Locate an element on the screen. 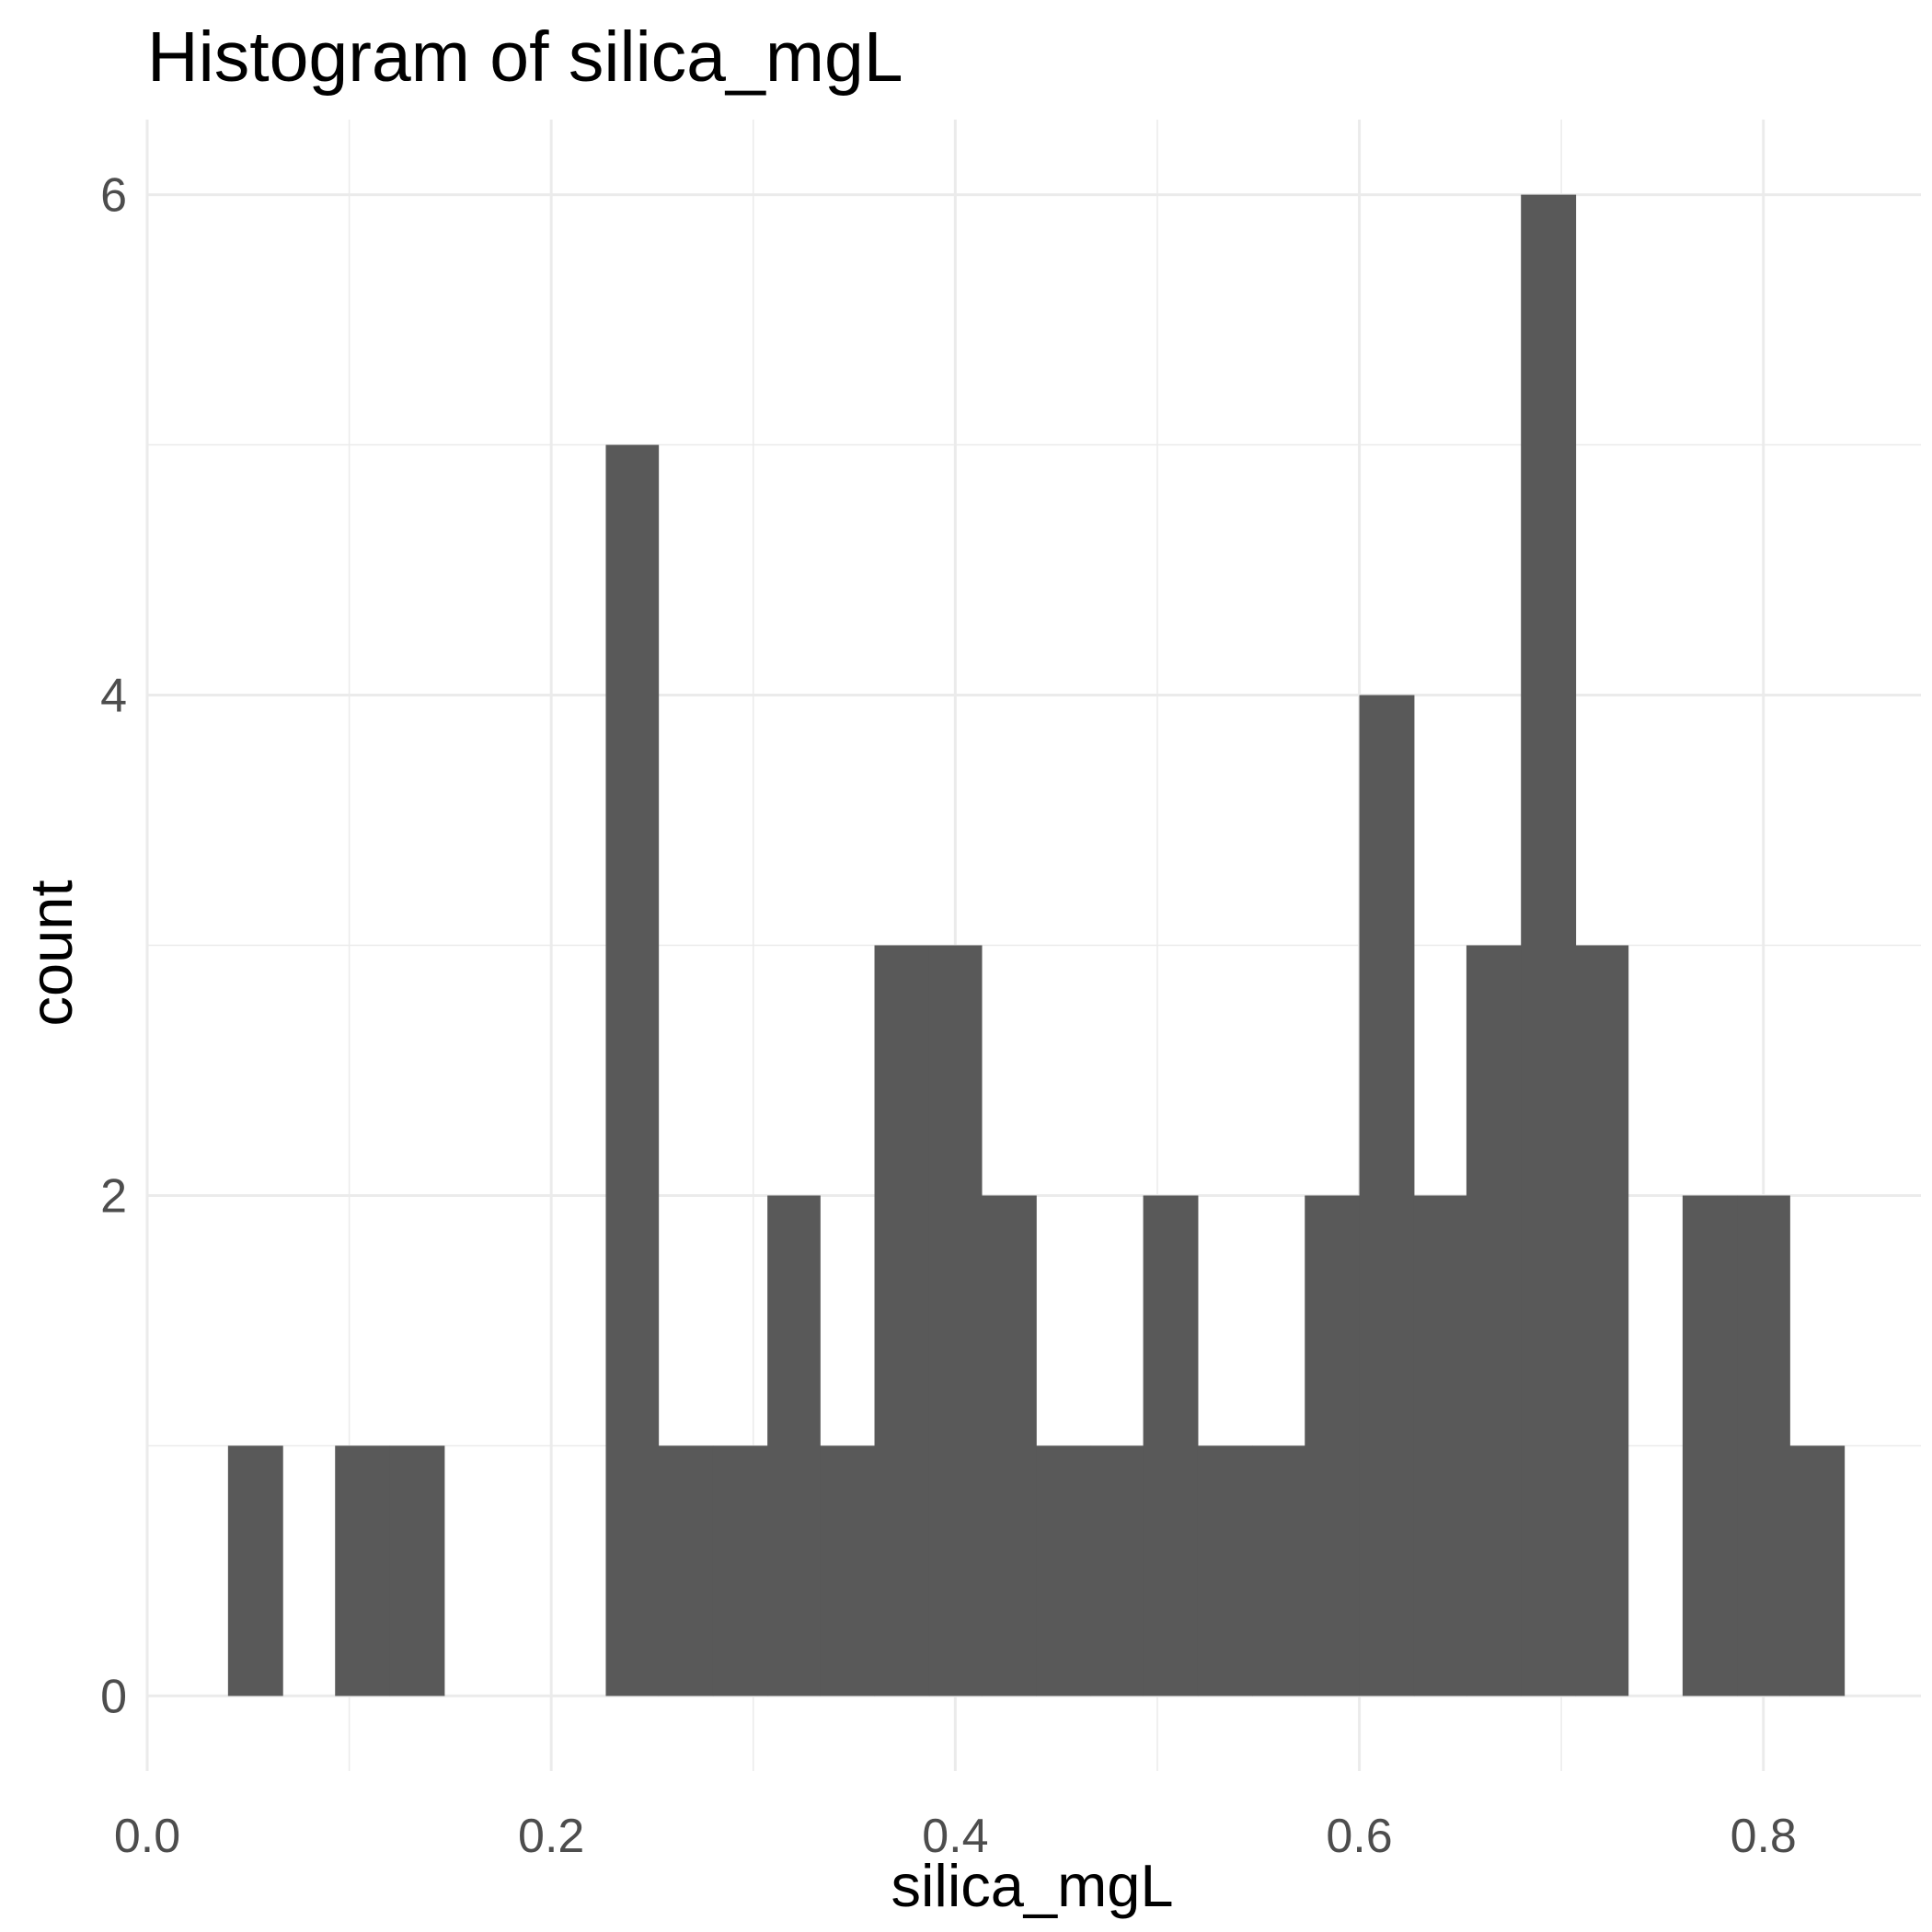 This screenshot has height=1932, width=1932. y-tick-label: 2 is located at coordinates (113, 1196).